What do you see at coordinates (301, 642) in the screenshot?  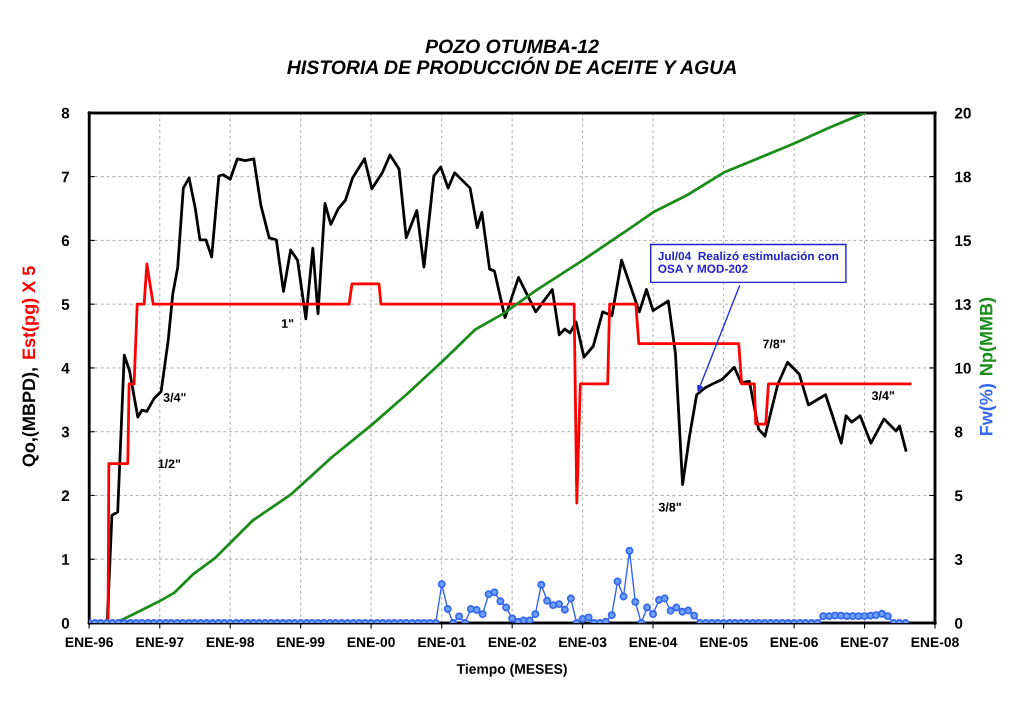 I see `x-tick-label: ENE-99` at bounding box center [301, 642].